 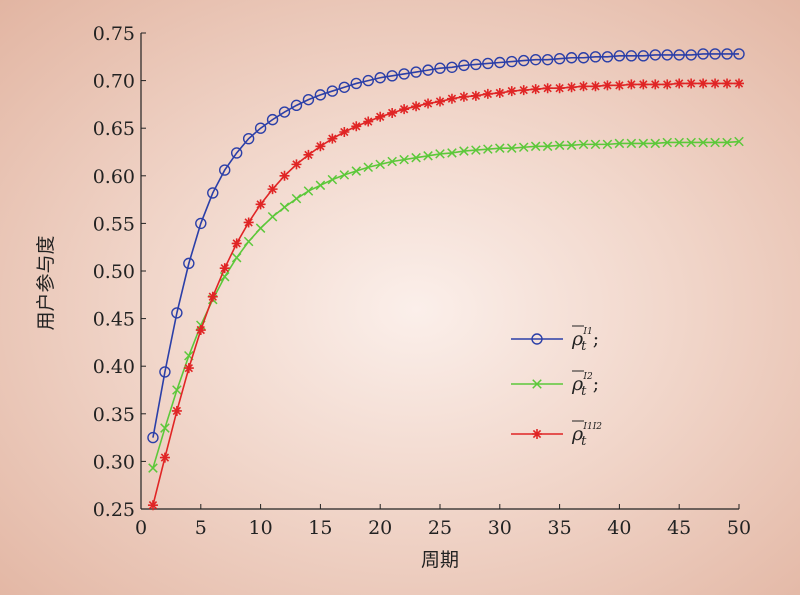 I want to click on x-tick-label: 50, so click(x=739, y=528).